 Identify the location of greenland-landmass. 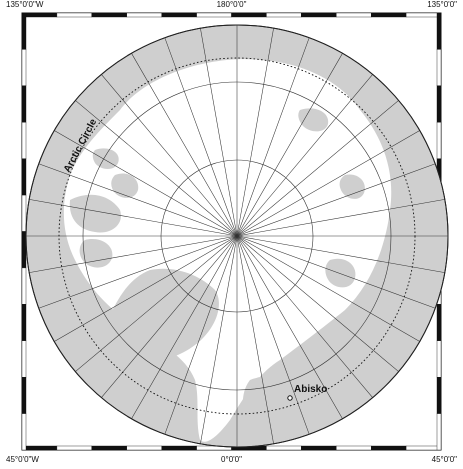
(162, 315).